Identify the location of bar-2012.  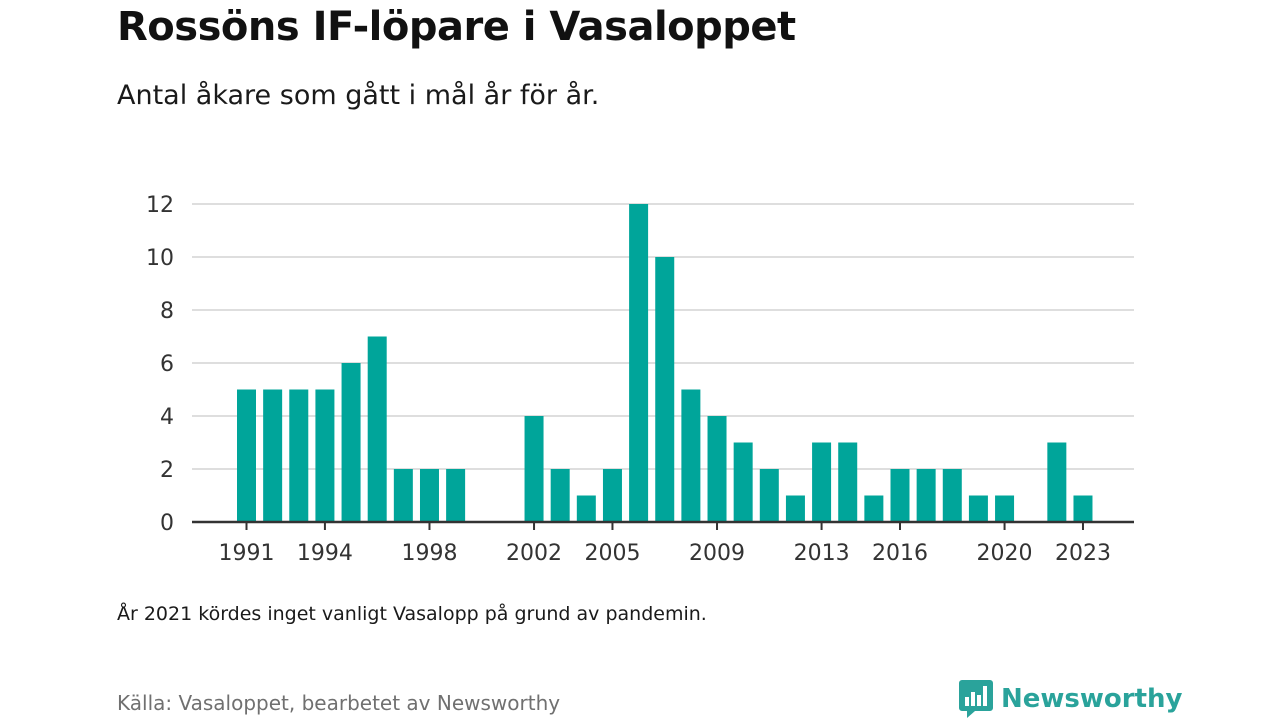
(795, 508).